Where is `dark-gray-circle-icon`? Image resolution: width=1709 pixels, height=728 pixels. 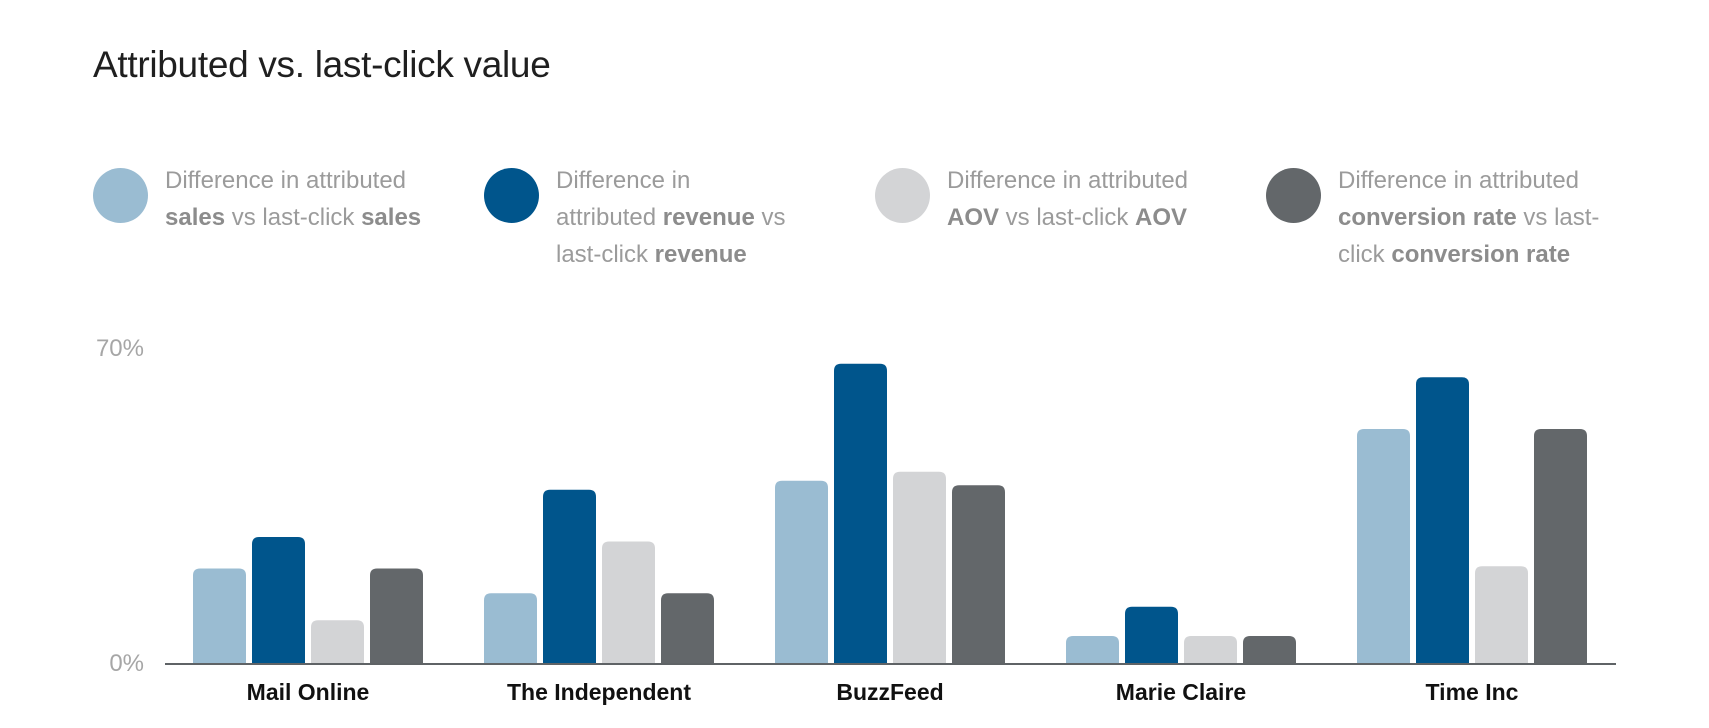
dark-gray-circle-icon is located at coordinates (1293, 195).